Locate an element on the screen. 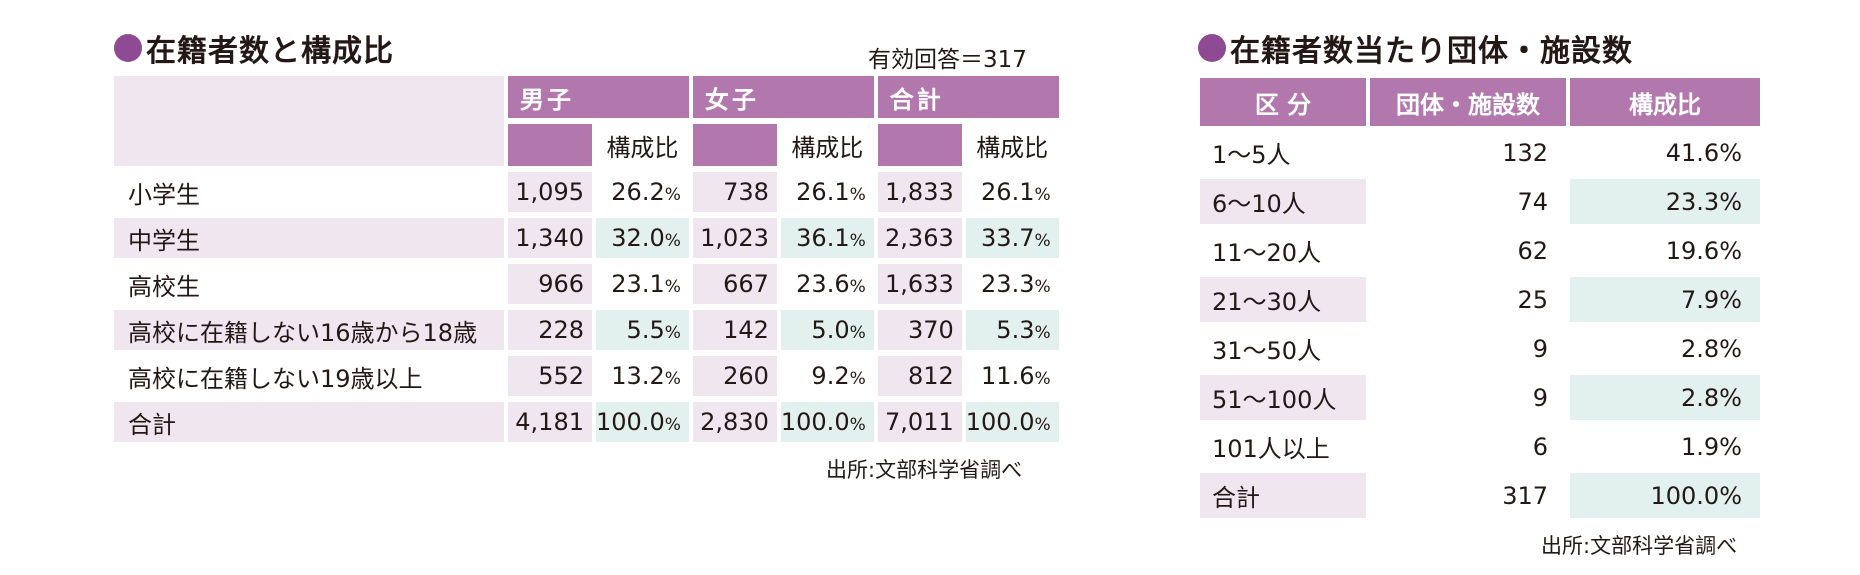  row-category: 21〜30人 is located at coordinates (1283, 299).